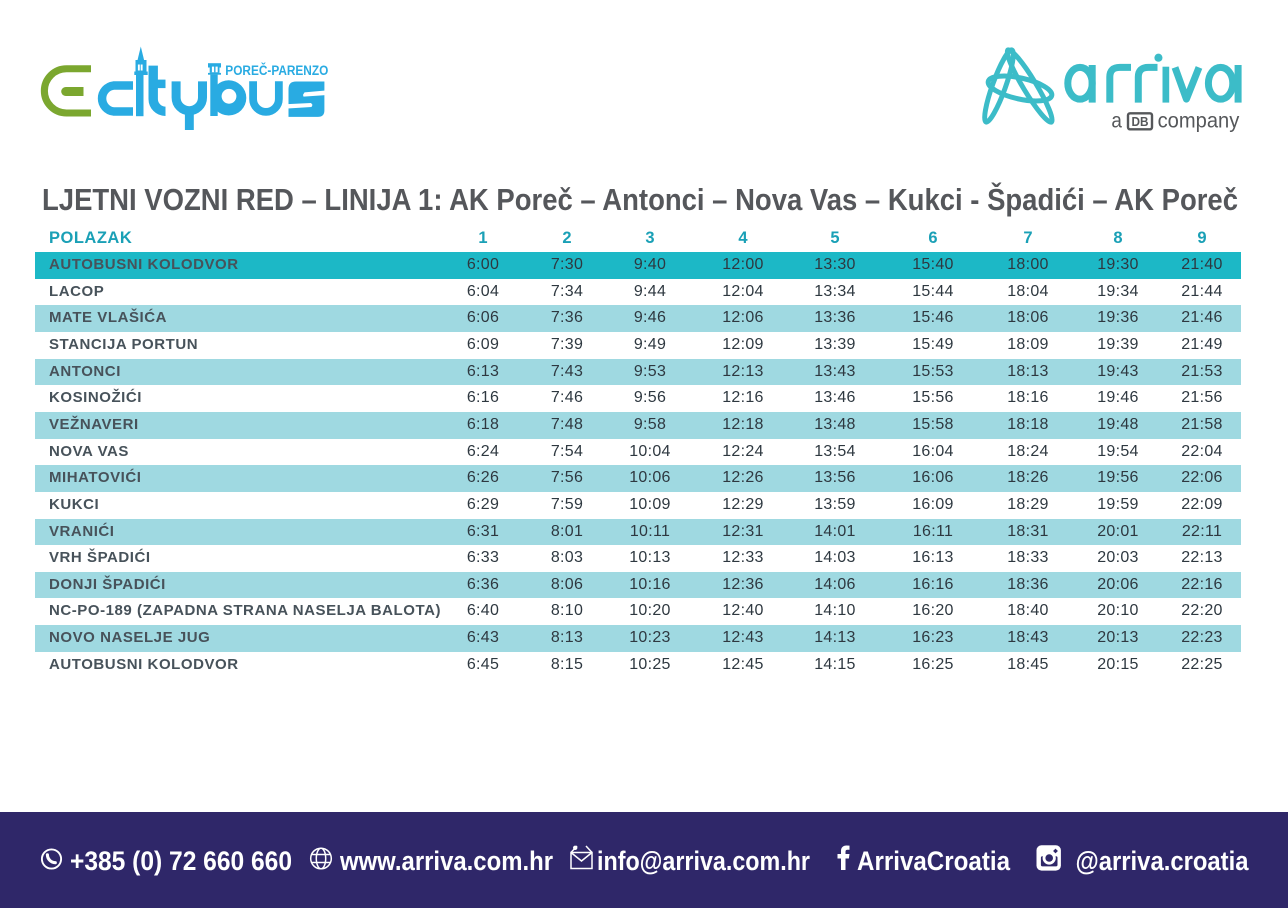  What do you see at coordinates (1199, 121) in the screenshot?
I see `svg-text: company` at bounding box center [1199, 121].